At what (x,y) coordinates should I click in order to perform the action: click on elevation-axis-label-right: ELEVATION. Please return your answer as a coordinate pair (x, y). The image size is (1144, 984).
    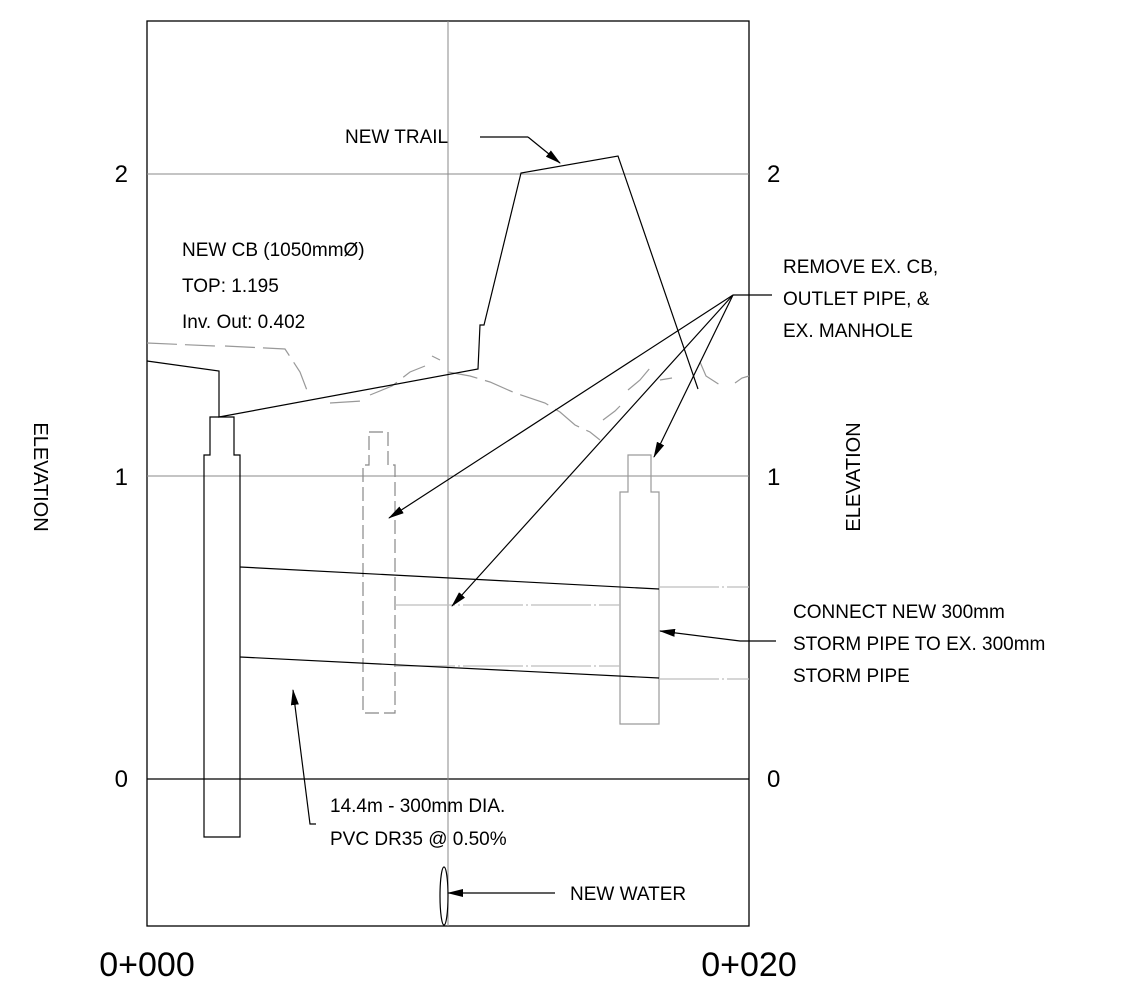
    Looking at the image, I should click on (854, 476).